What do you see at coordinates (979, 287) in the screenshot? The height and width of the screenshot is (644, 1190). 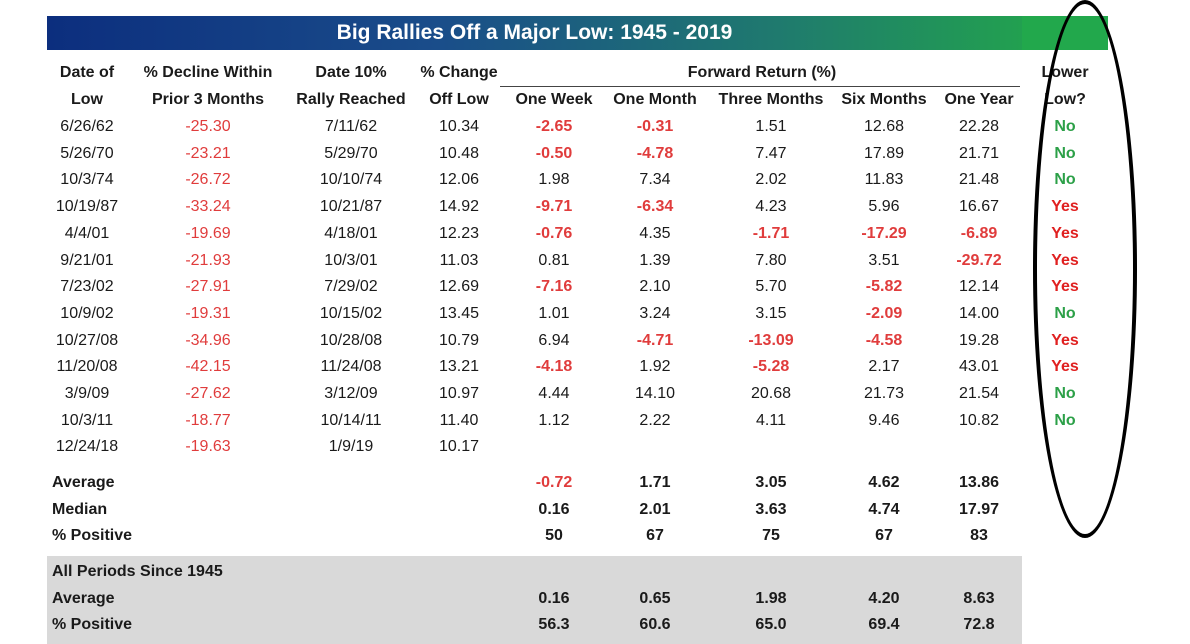 I see `cell-one-year: 12.14` at bounding box center [979, 287].